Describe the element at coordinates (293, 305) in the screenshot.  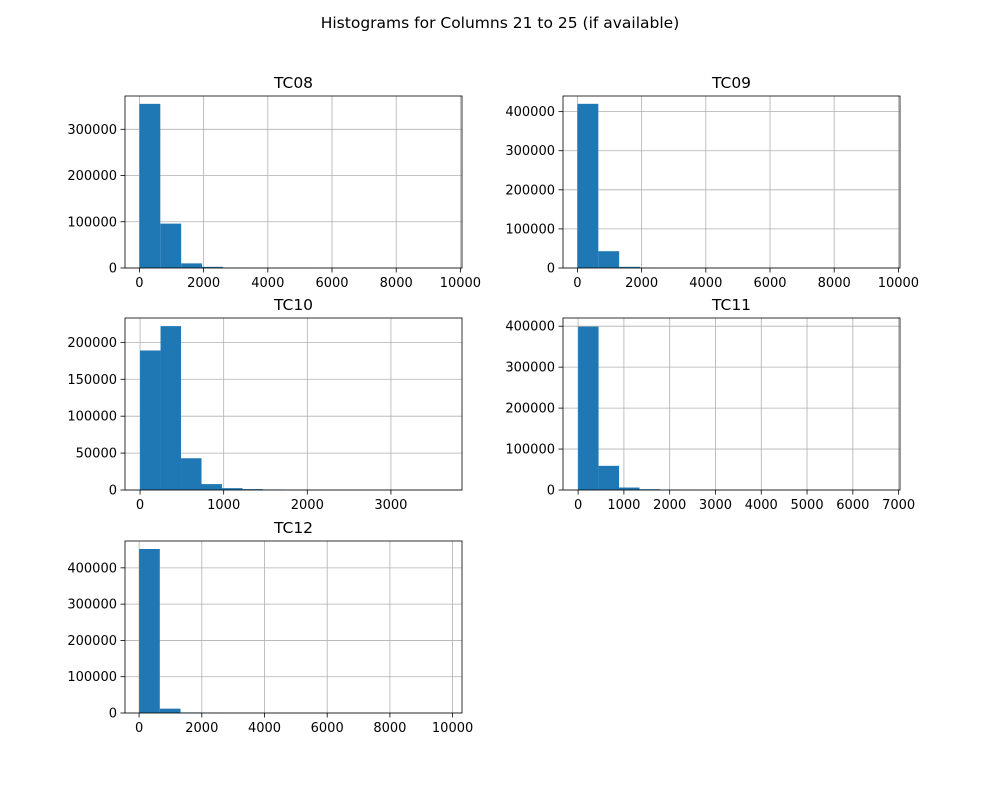
I see `subplot-3-title: TC10` at that location.